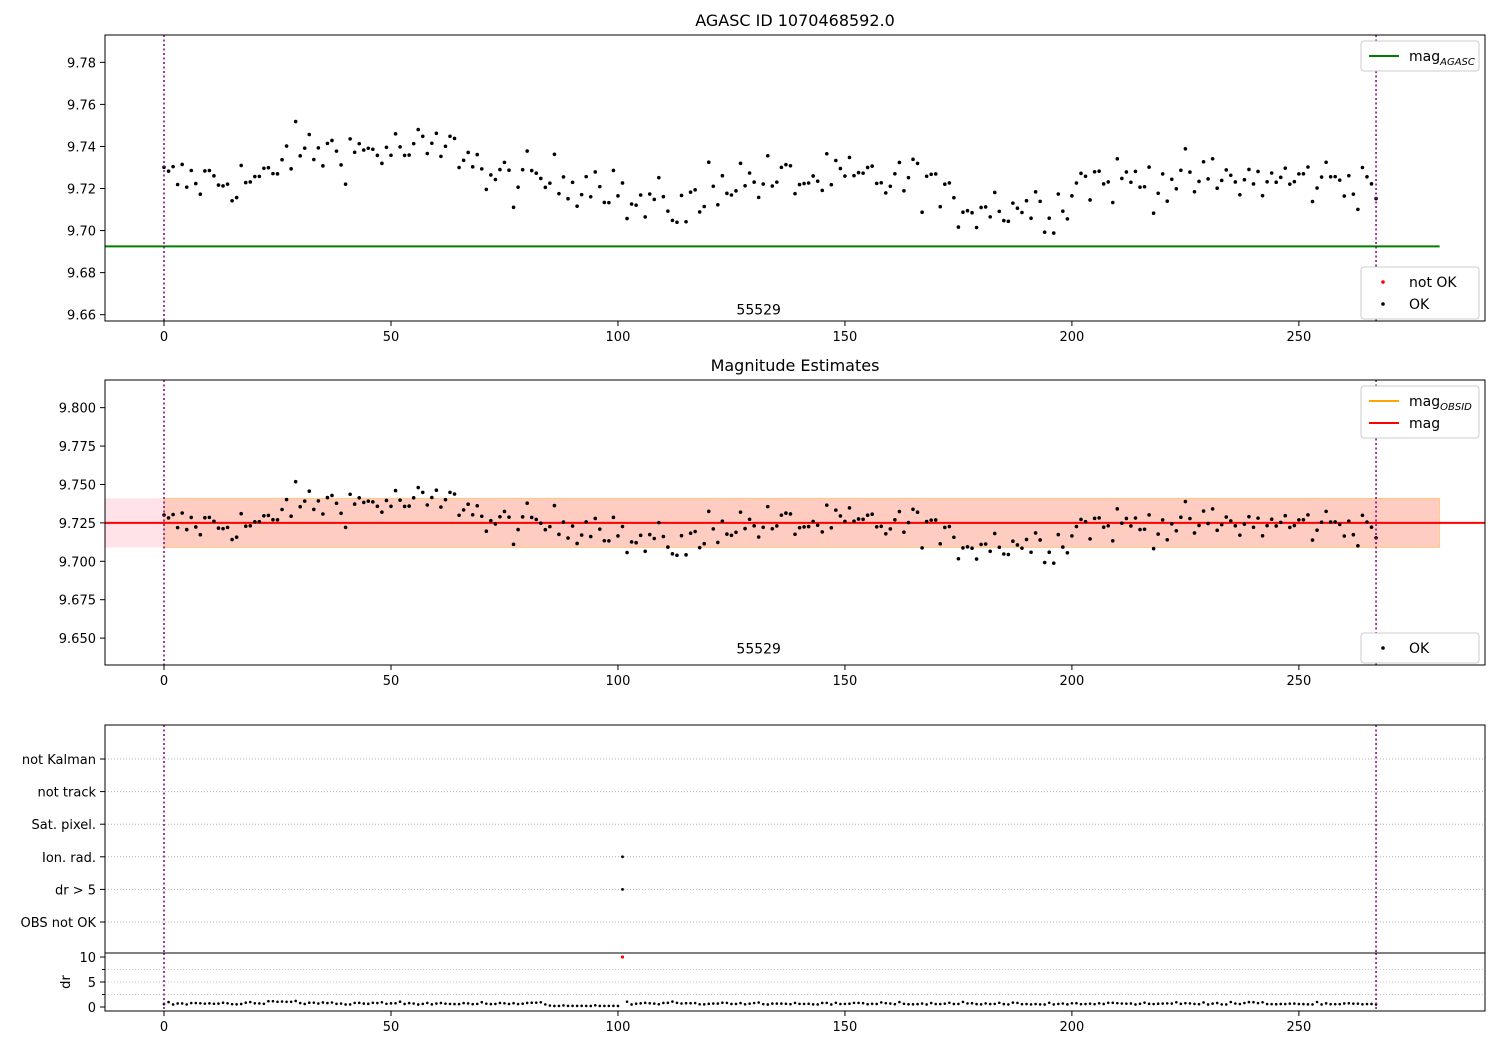 Image resolution: width=1500 pixels, height=1050 pixels. Describe the element at coordinates (66, 793) in the screenshot. I see `category-label: not track` at that location.